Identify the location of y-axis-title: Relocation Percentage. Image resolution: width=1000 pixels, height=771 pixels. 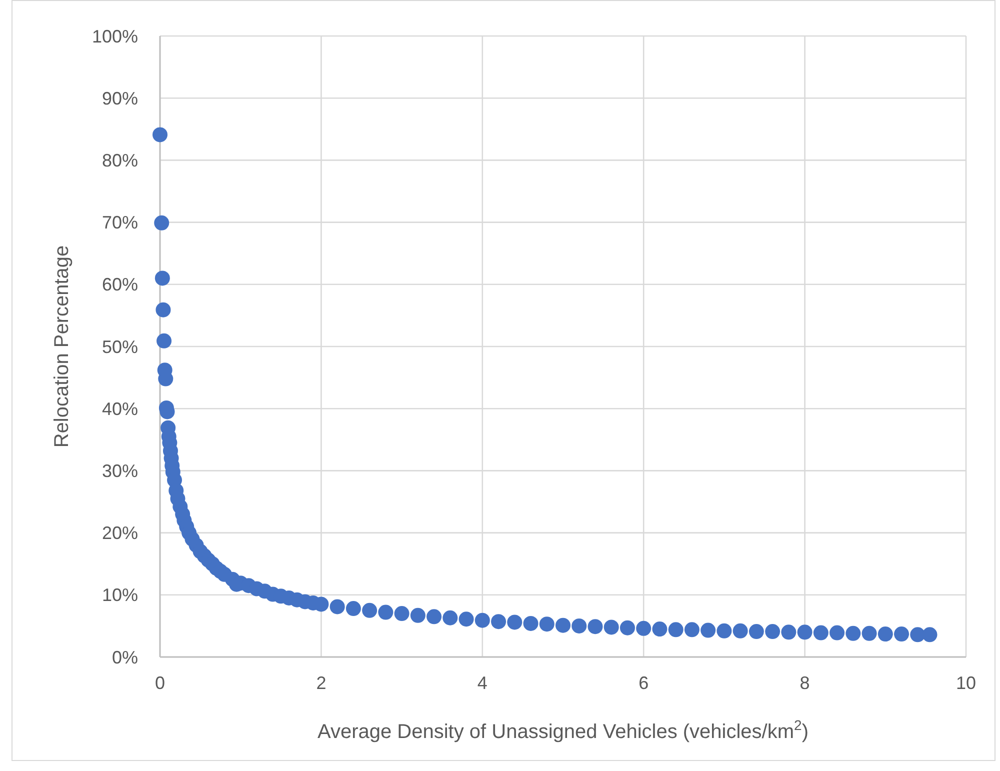
(62, 346).